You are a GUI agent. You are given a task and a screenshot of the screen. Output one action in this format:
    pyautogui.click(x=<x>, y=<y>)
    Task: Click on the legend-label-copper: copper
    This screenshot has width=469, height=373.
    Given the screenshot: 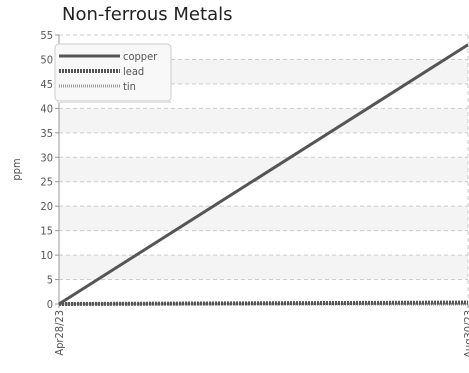 What is the action you would take?
    pyautogui.click(x=140, y=56)
    